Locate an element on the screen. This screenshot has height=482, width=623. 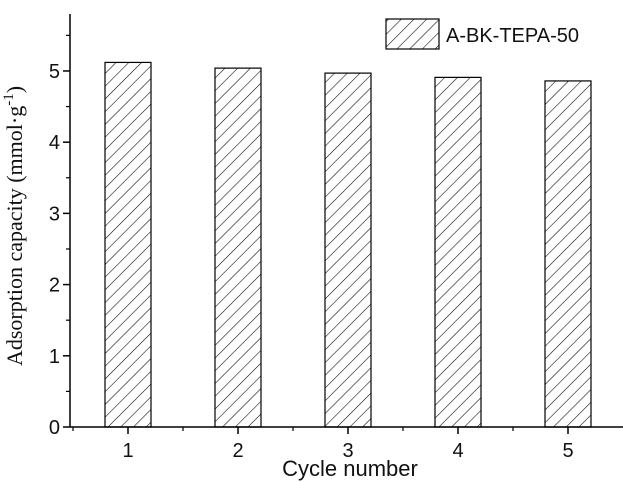
y-axis-title-end: ) is located at coordinates (14, 89).